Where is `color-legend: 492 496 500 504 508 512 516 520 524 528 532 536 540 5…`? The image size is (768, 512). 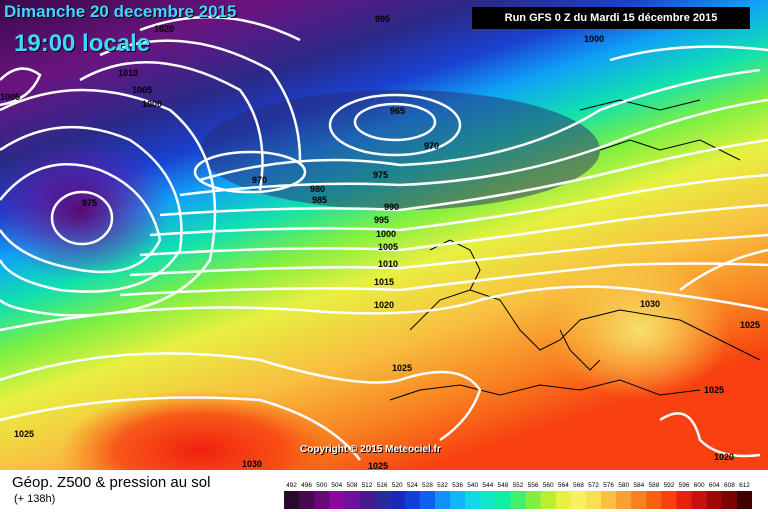
color-legend: 492 496 500 504 508 512 516 520 524 528 532 536 540 5… is located at coordinates (518, 495).